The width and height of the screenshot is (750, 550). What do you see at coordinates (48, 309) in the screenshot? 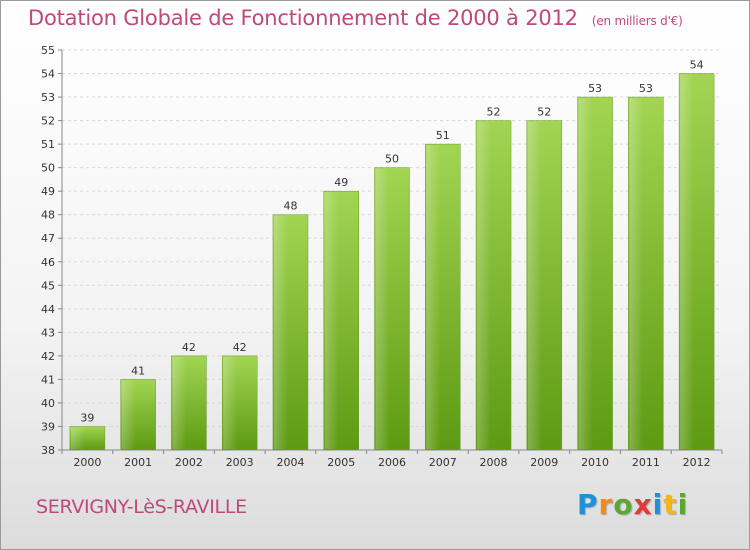
I see `y-tick-label: 44` at bounding box center [48, 309].